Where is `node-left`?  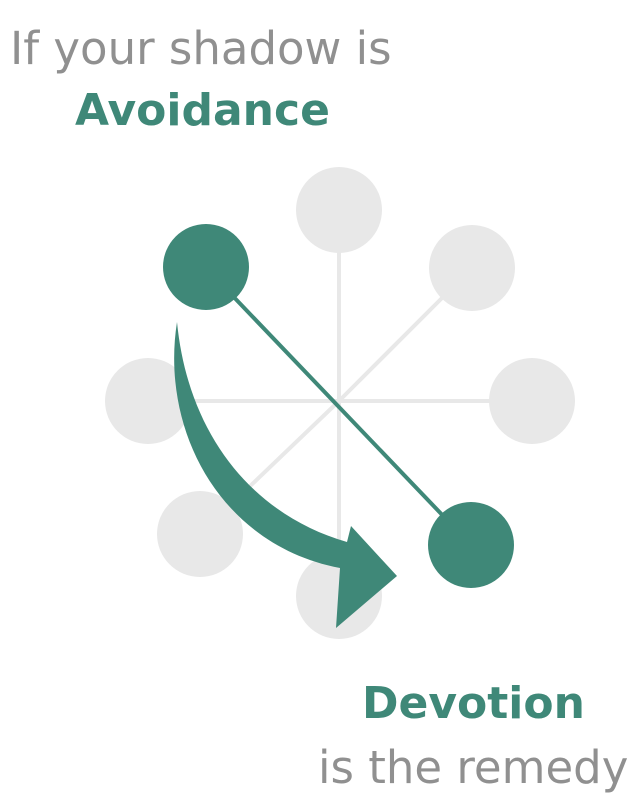 node-left is located at coordinates (148, 401).